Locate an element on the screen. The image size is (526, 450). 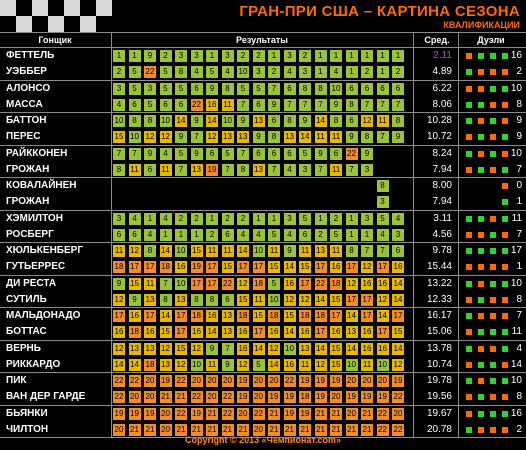
result-cell: 18 is located at coordinates (165, 267).